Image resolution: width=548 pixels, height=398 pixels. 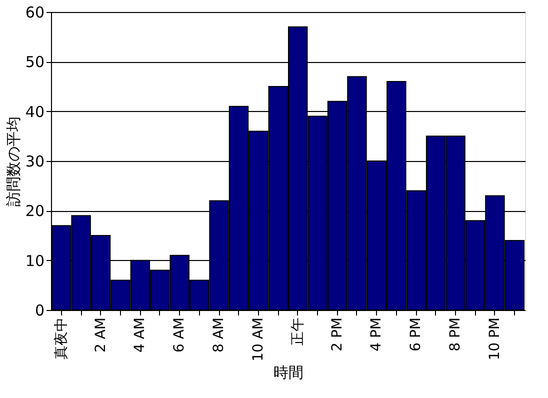 I want to click on y-tick-label: 60, so click(x=34, y=13).